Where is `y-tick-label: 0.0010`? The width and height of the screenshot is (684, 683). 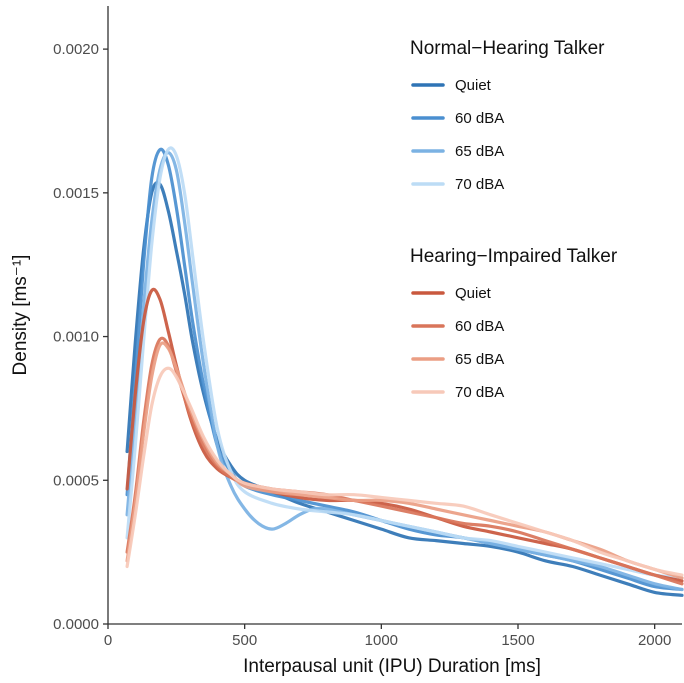 y-tick-label: 0.0010 is located at coordinates (76, 337).